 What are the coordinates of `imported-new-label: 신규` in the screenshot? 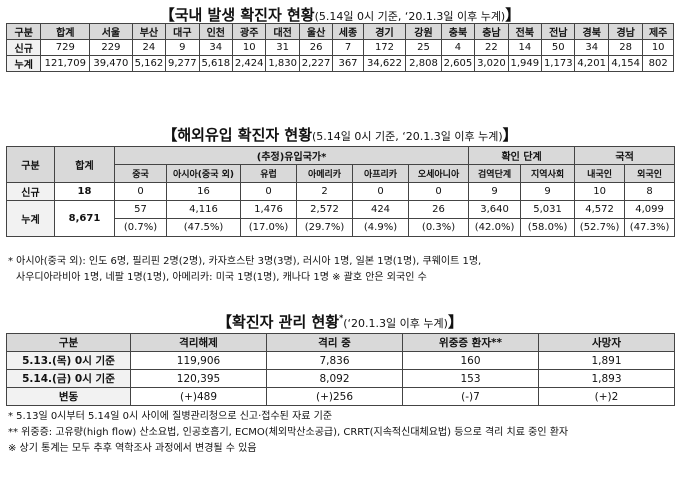 It's located at (30, 191).